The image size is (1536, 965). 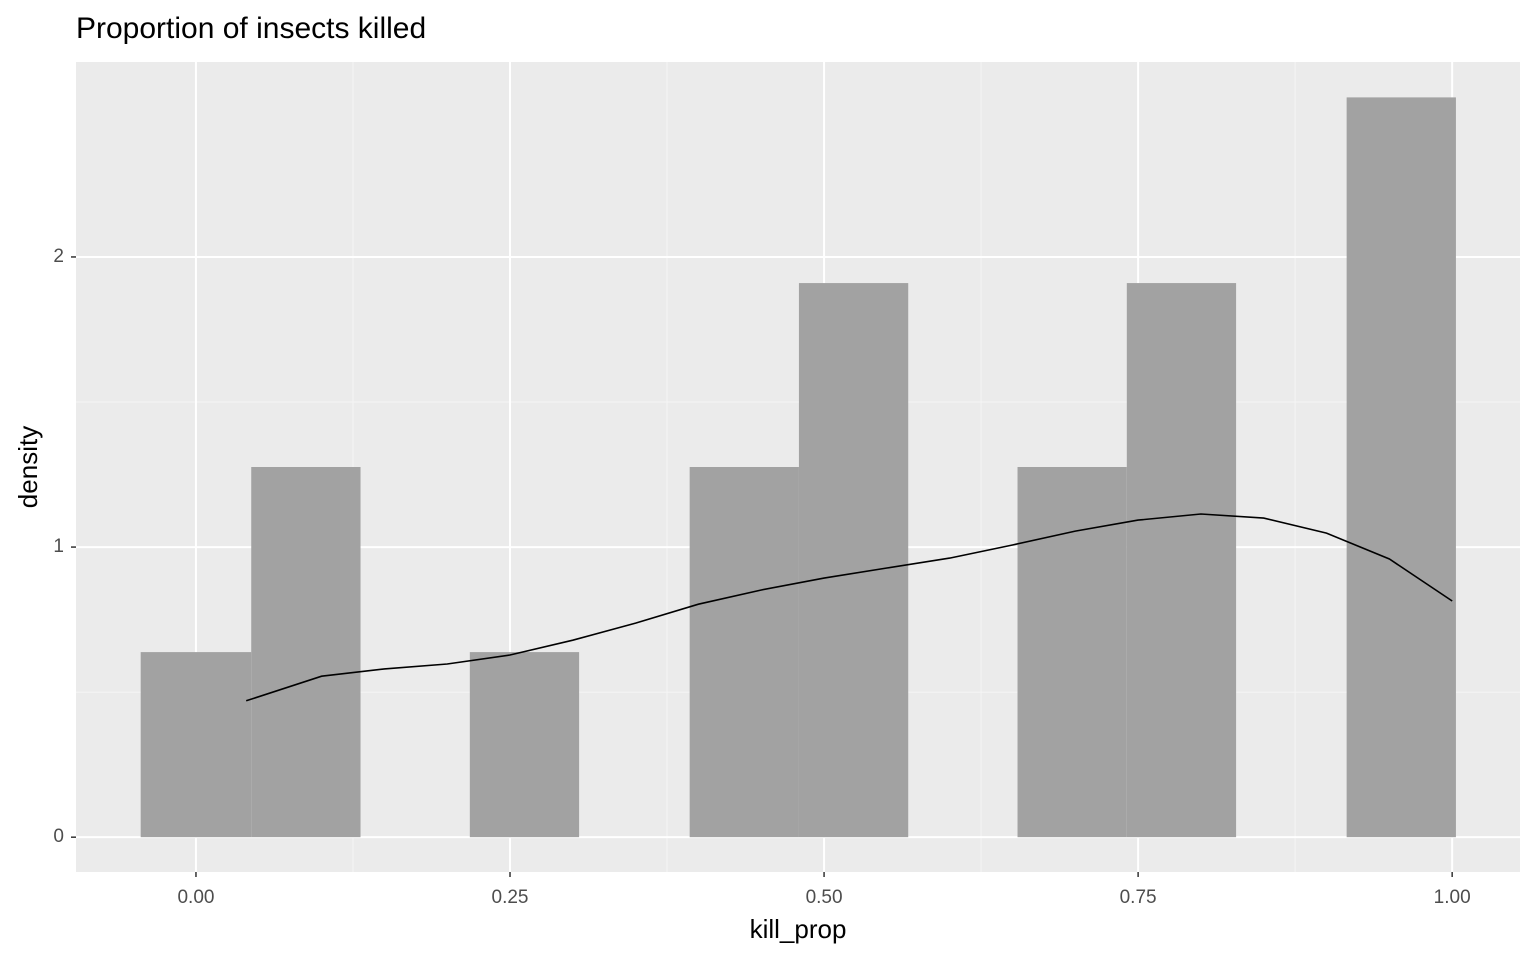 I want to click on x-tick-label: 0.50, so click(x=824, y=897).